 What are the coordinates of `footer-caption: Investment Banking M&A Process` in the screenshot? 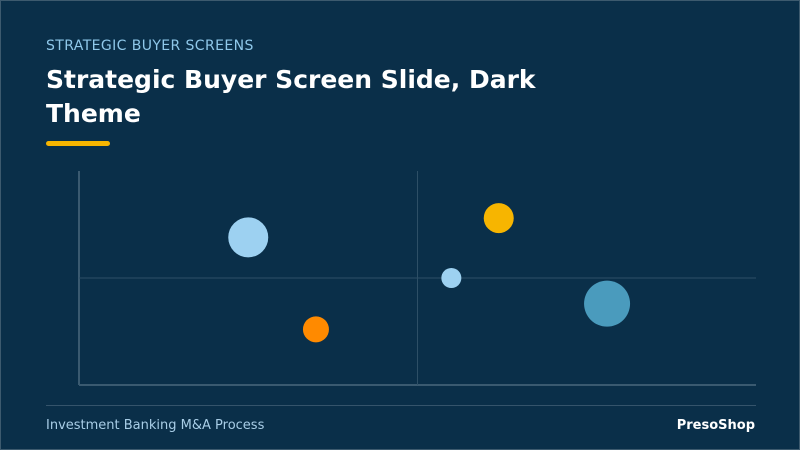 It's located at (155, 425).